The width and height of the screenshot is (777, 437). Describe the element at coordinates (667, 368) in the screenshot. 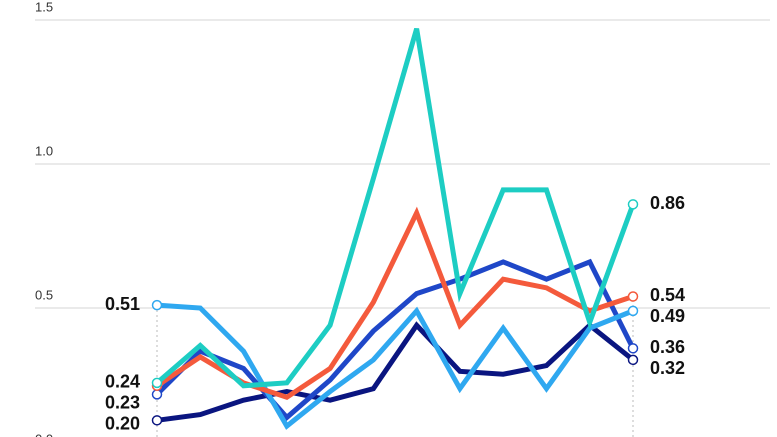

I see `value-label: 0.32` at that location.